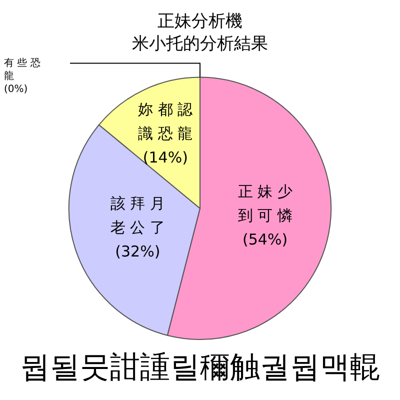 The image size is (400, 400). Describe the element at coordinates (200, 44) in the screenshot. I see `chart-subtitle: 米小托的分析結果` at that location.